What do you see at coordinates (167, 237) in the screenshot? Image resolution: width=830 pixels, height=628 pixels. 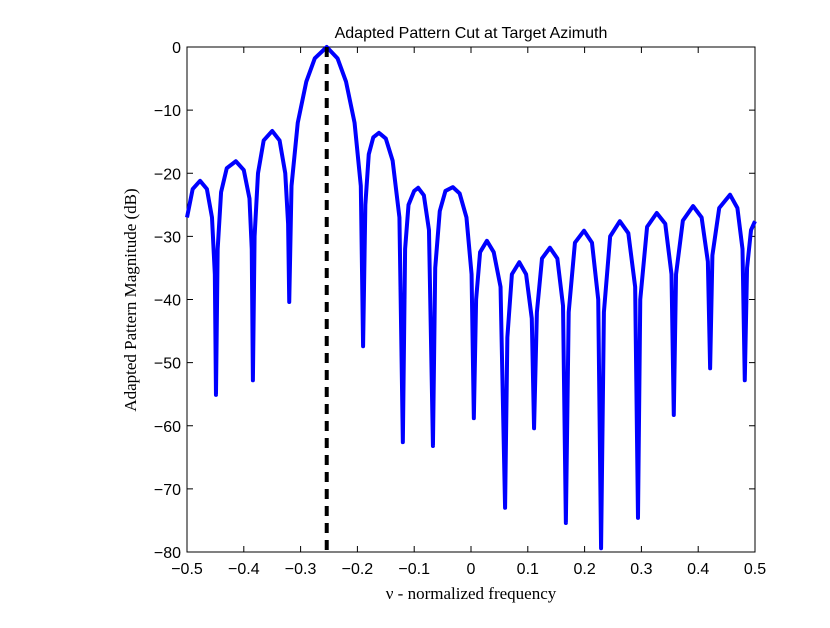 I see `y-tick-label: −30` at bounding box center [167, 237].